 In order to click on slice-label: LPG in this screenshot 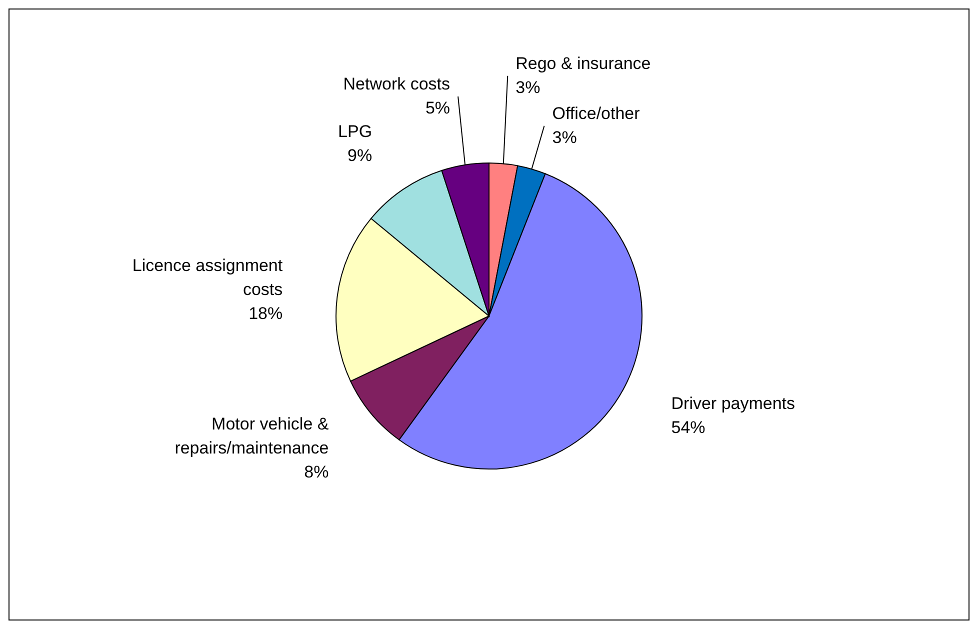, I will do `click(355, 131)`.